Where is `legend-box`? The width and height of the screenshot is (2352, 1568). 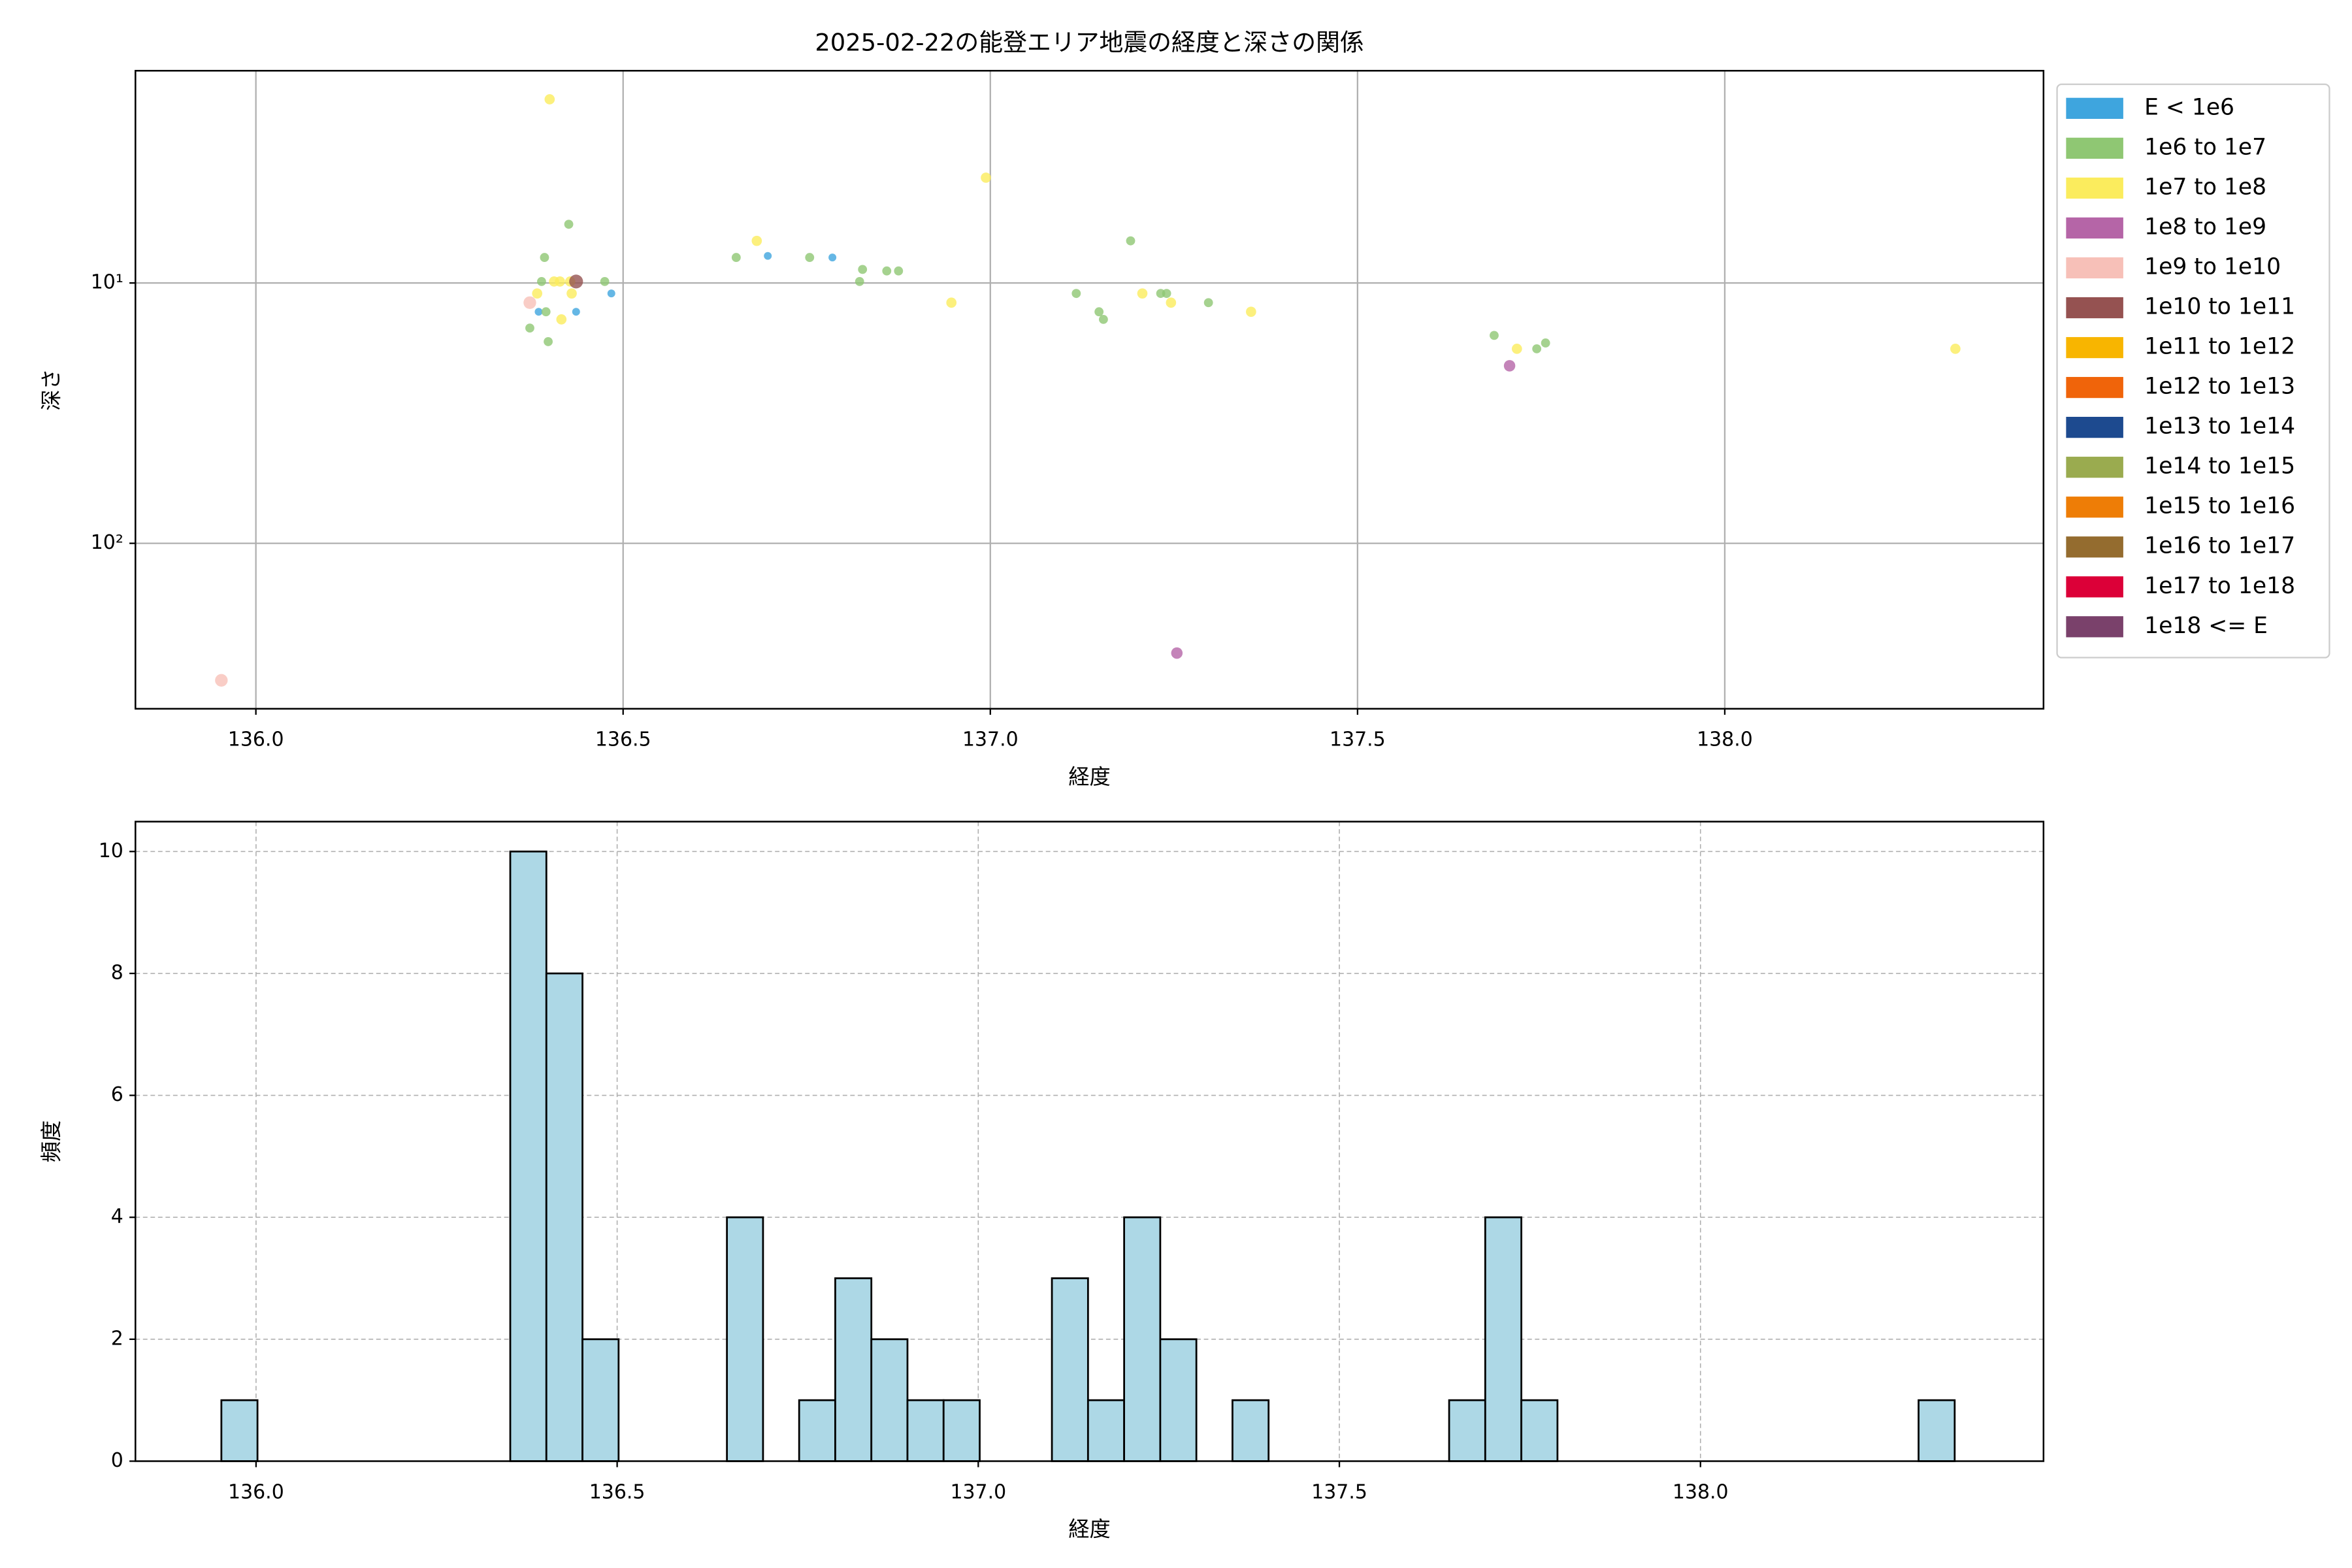 legend-box is located at coordinates (2193, 371).